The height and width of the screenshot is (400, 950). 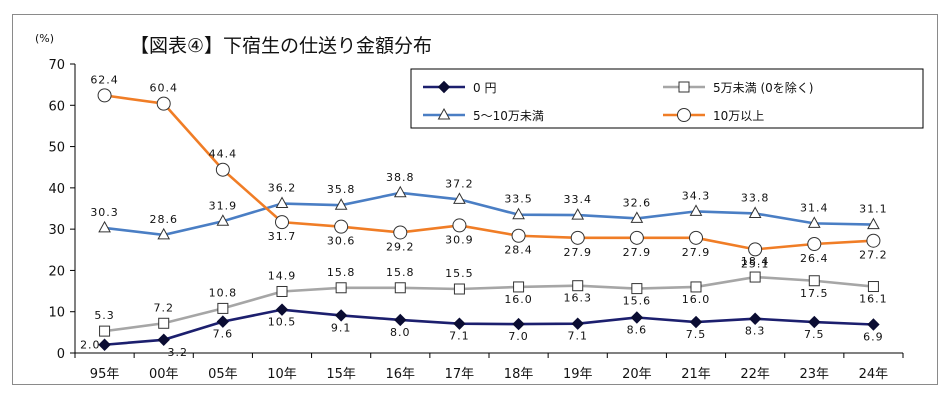 I want to click on x-tick-label: 16年, so click(x=401, y=374).